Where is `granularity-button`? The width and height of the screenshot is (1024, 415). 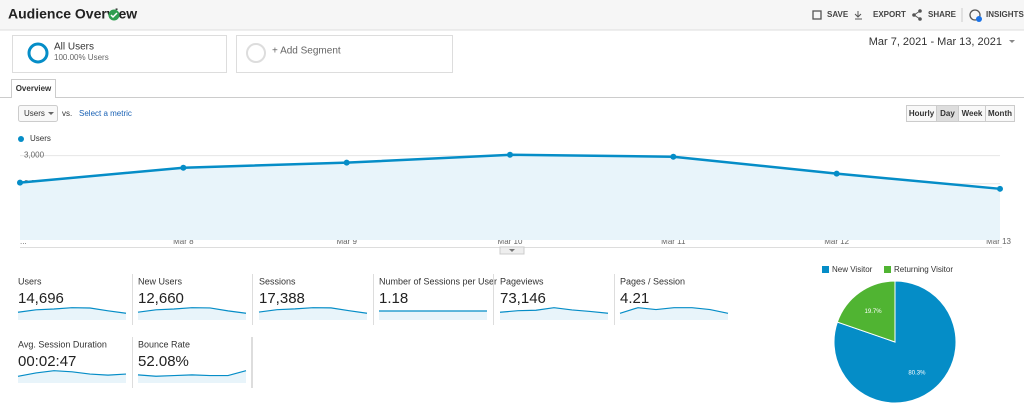 granularity-button is located at coordinates (1000, 113).